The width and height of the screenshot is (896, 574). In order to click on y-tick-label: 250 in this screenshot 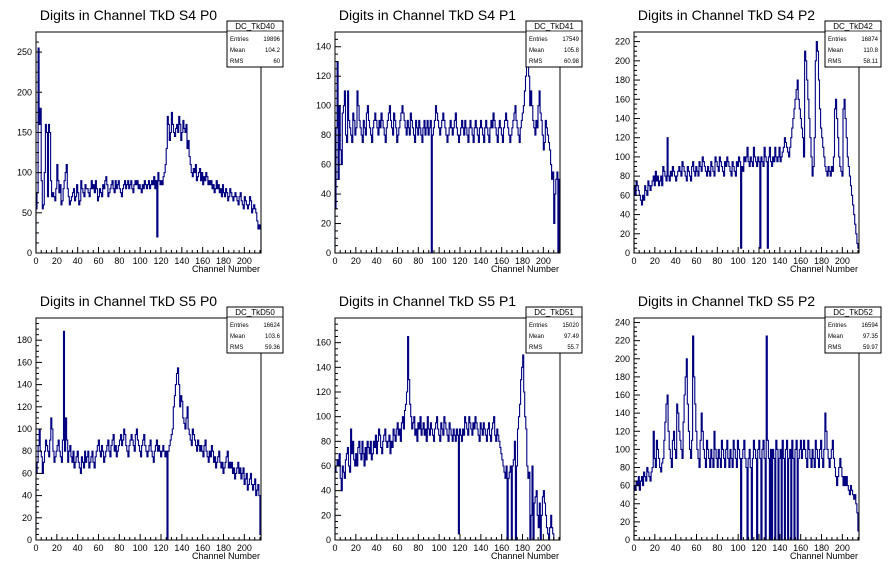, I will do `click(24, 52)`.